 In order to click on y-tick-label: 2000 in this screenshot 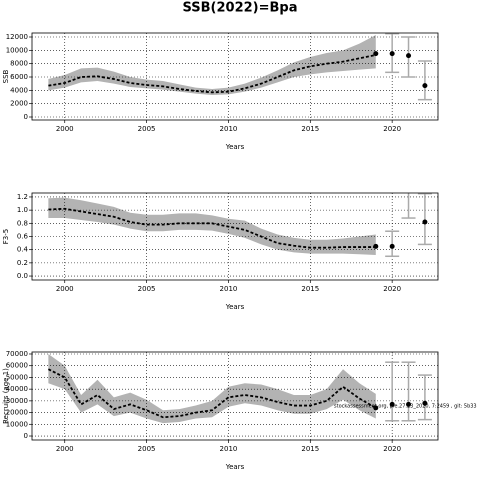, I will do `click(19, 104)`.